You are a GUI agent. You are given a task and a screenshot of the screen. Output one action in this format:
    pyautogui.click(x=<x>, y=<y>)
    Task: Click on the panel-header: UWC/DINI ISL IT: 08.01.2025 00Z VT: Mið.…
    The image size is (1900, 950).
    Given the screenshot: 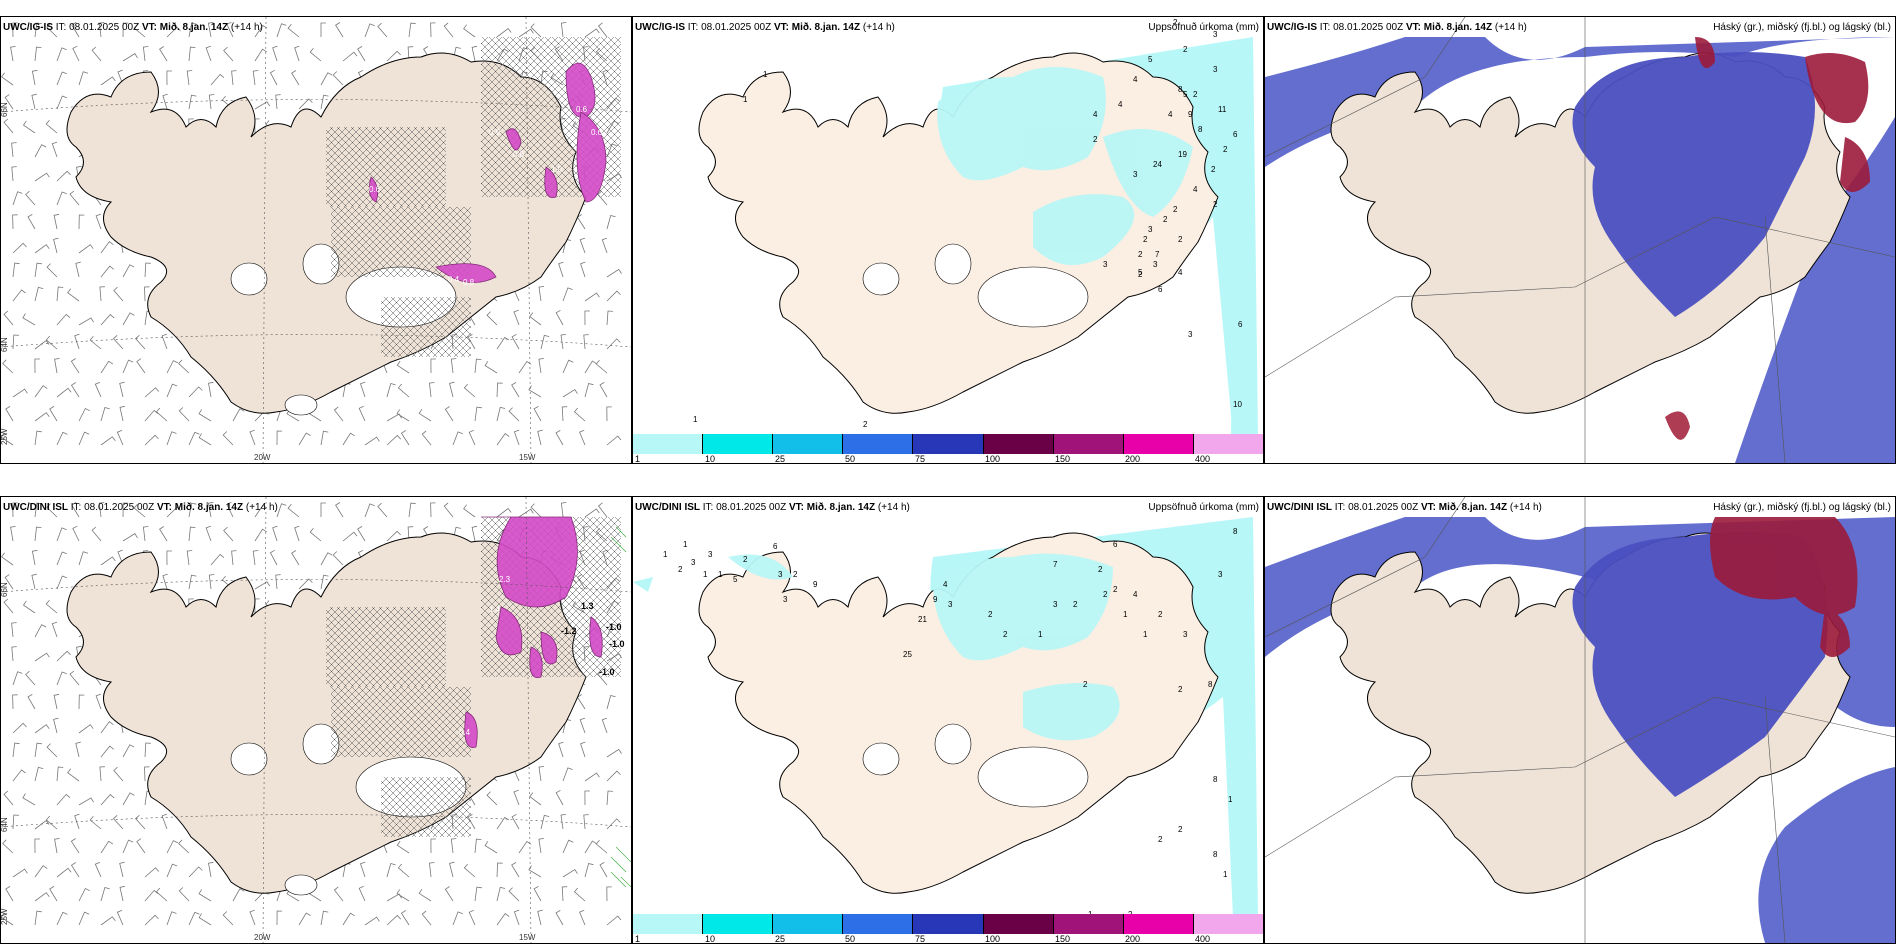 What is the action you would take?
    pyautogui.click(x=772, y=507)
    